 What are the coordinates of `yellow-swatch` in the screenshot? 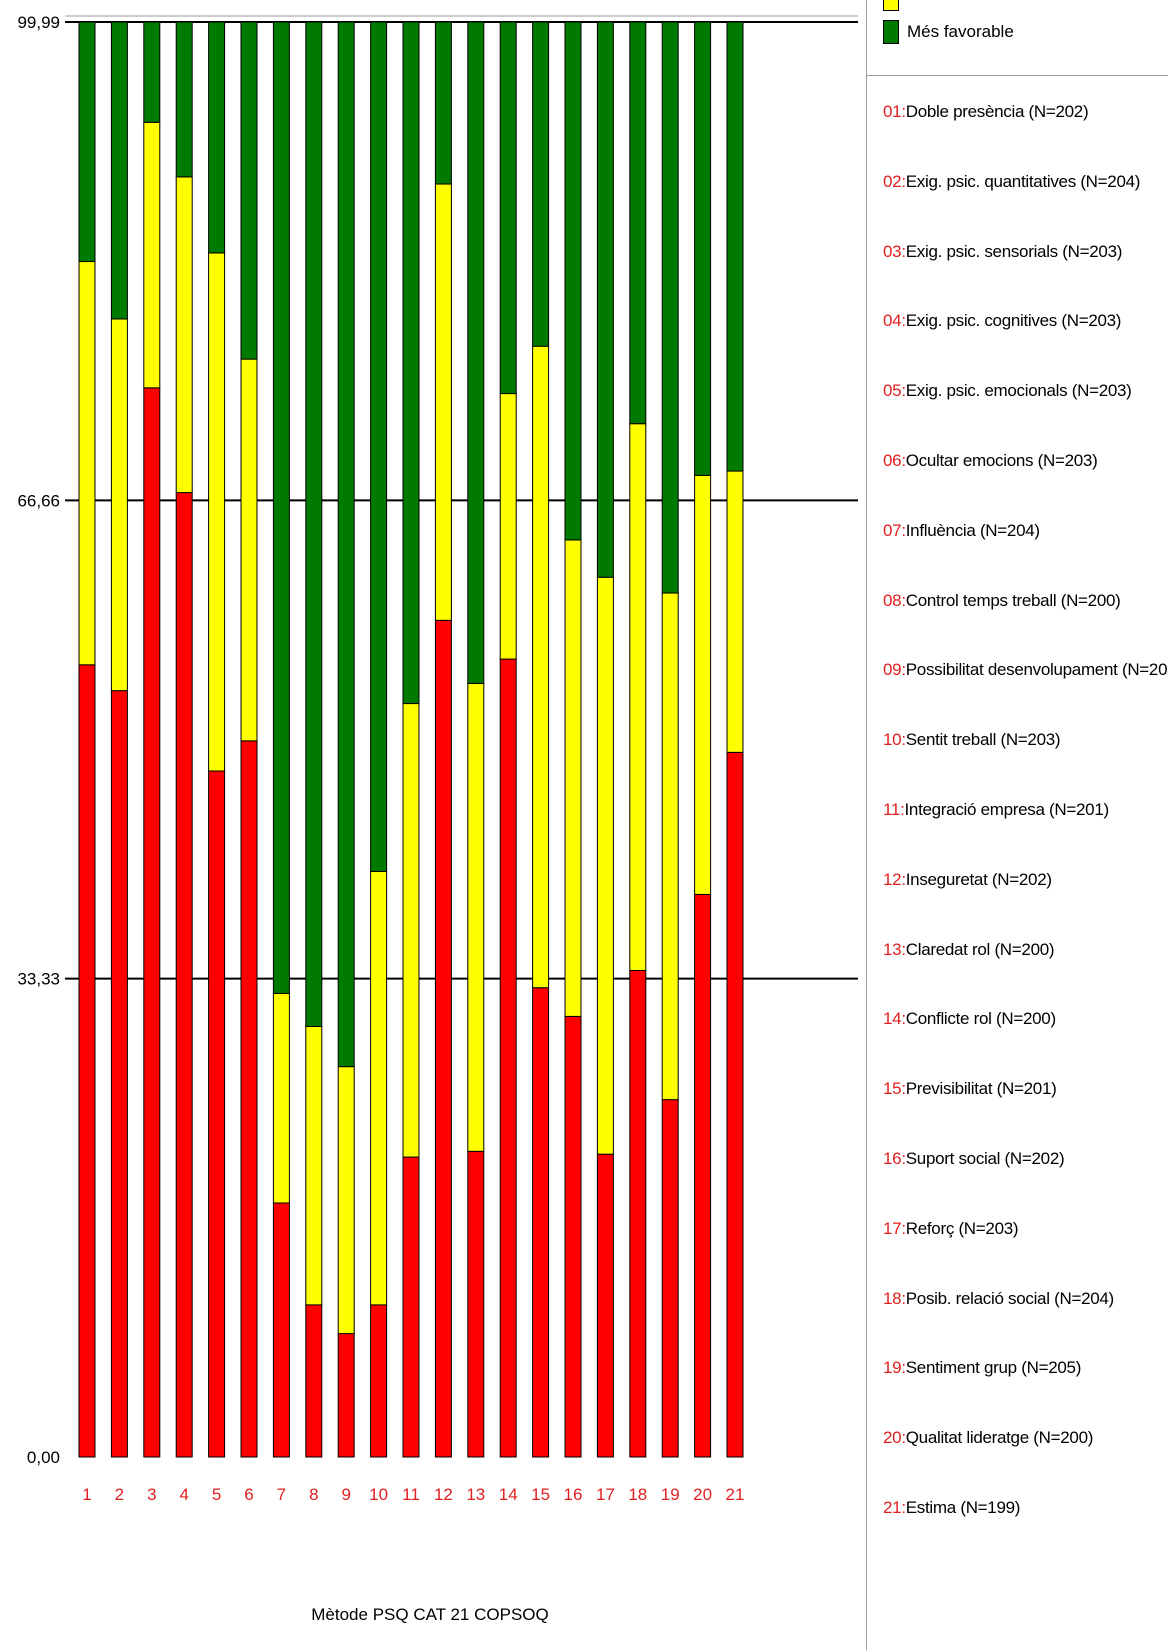 It's located at (891, 5).